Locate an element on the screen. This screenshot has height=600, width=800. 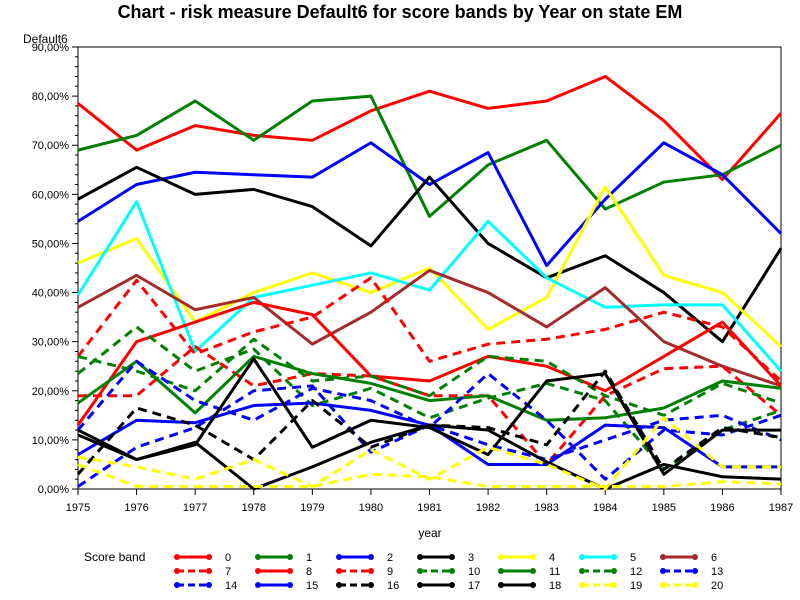
y-tick-label: 30,00% is located at coordinates (51, 343).